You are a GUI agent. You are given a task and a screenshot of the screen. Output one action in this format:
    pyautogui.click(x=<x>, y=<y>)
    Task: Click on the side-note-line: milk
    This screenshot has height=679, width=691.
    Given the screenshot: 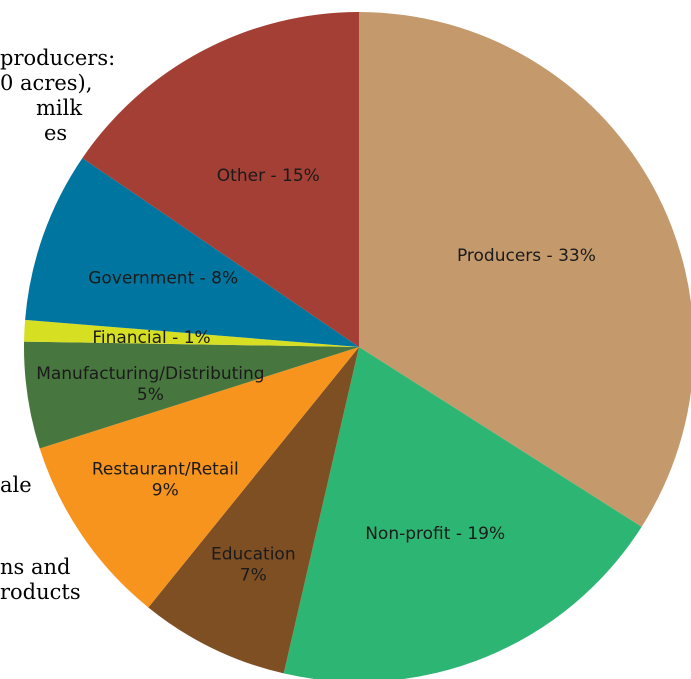 What is the action you would take?
    pyautogui.click(x=59, y=108)
    